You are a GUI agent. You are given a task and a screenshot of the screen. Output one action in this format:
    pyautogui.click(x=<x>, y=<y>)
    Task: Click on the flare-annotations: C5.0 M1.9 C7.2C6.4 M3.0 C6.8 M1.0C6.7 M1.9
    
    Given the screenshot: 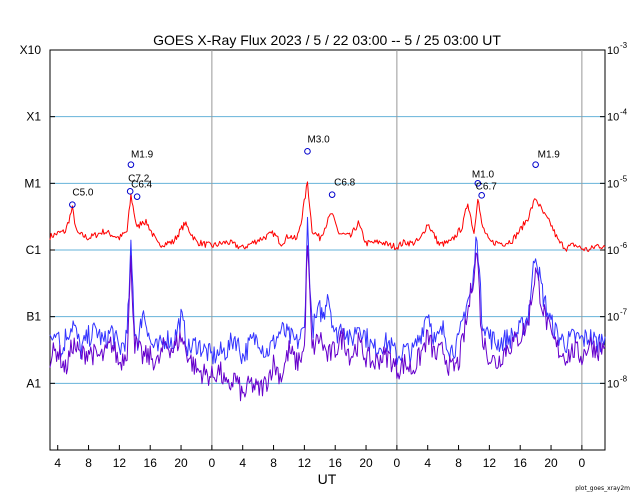 What is the action you would take?
    pyautogui.click(x=315, y=171)
    